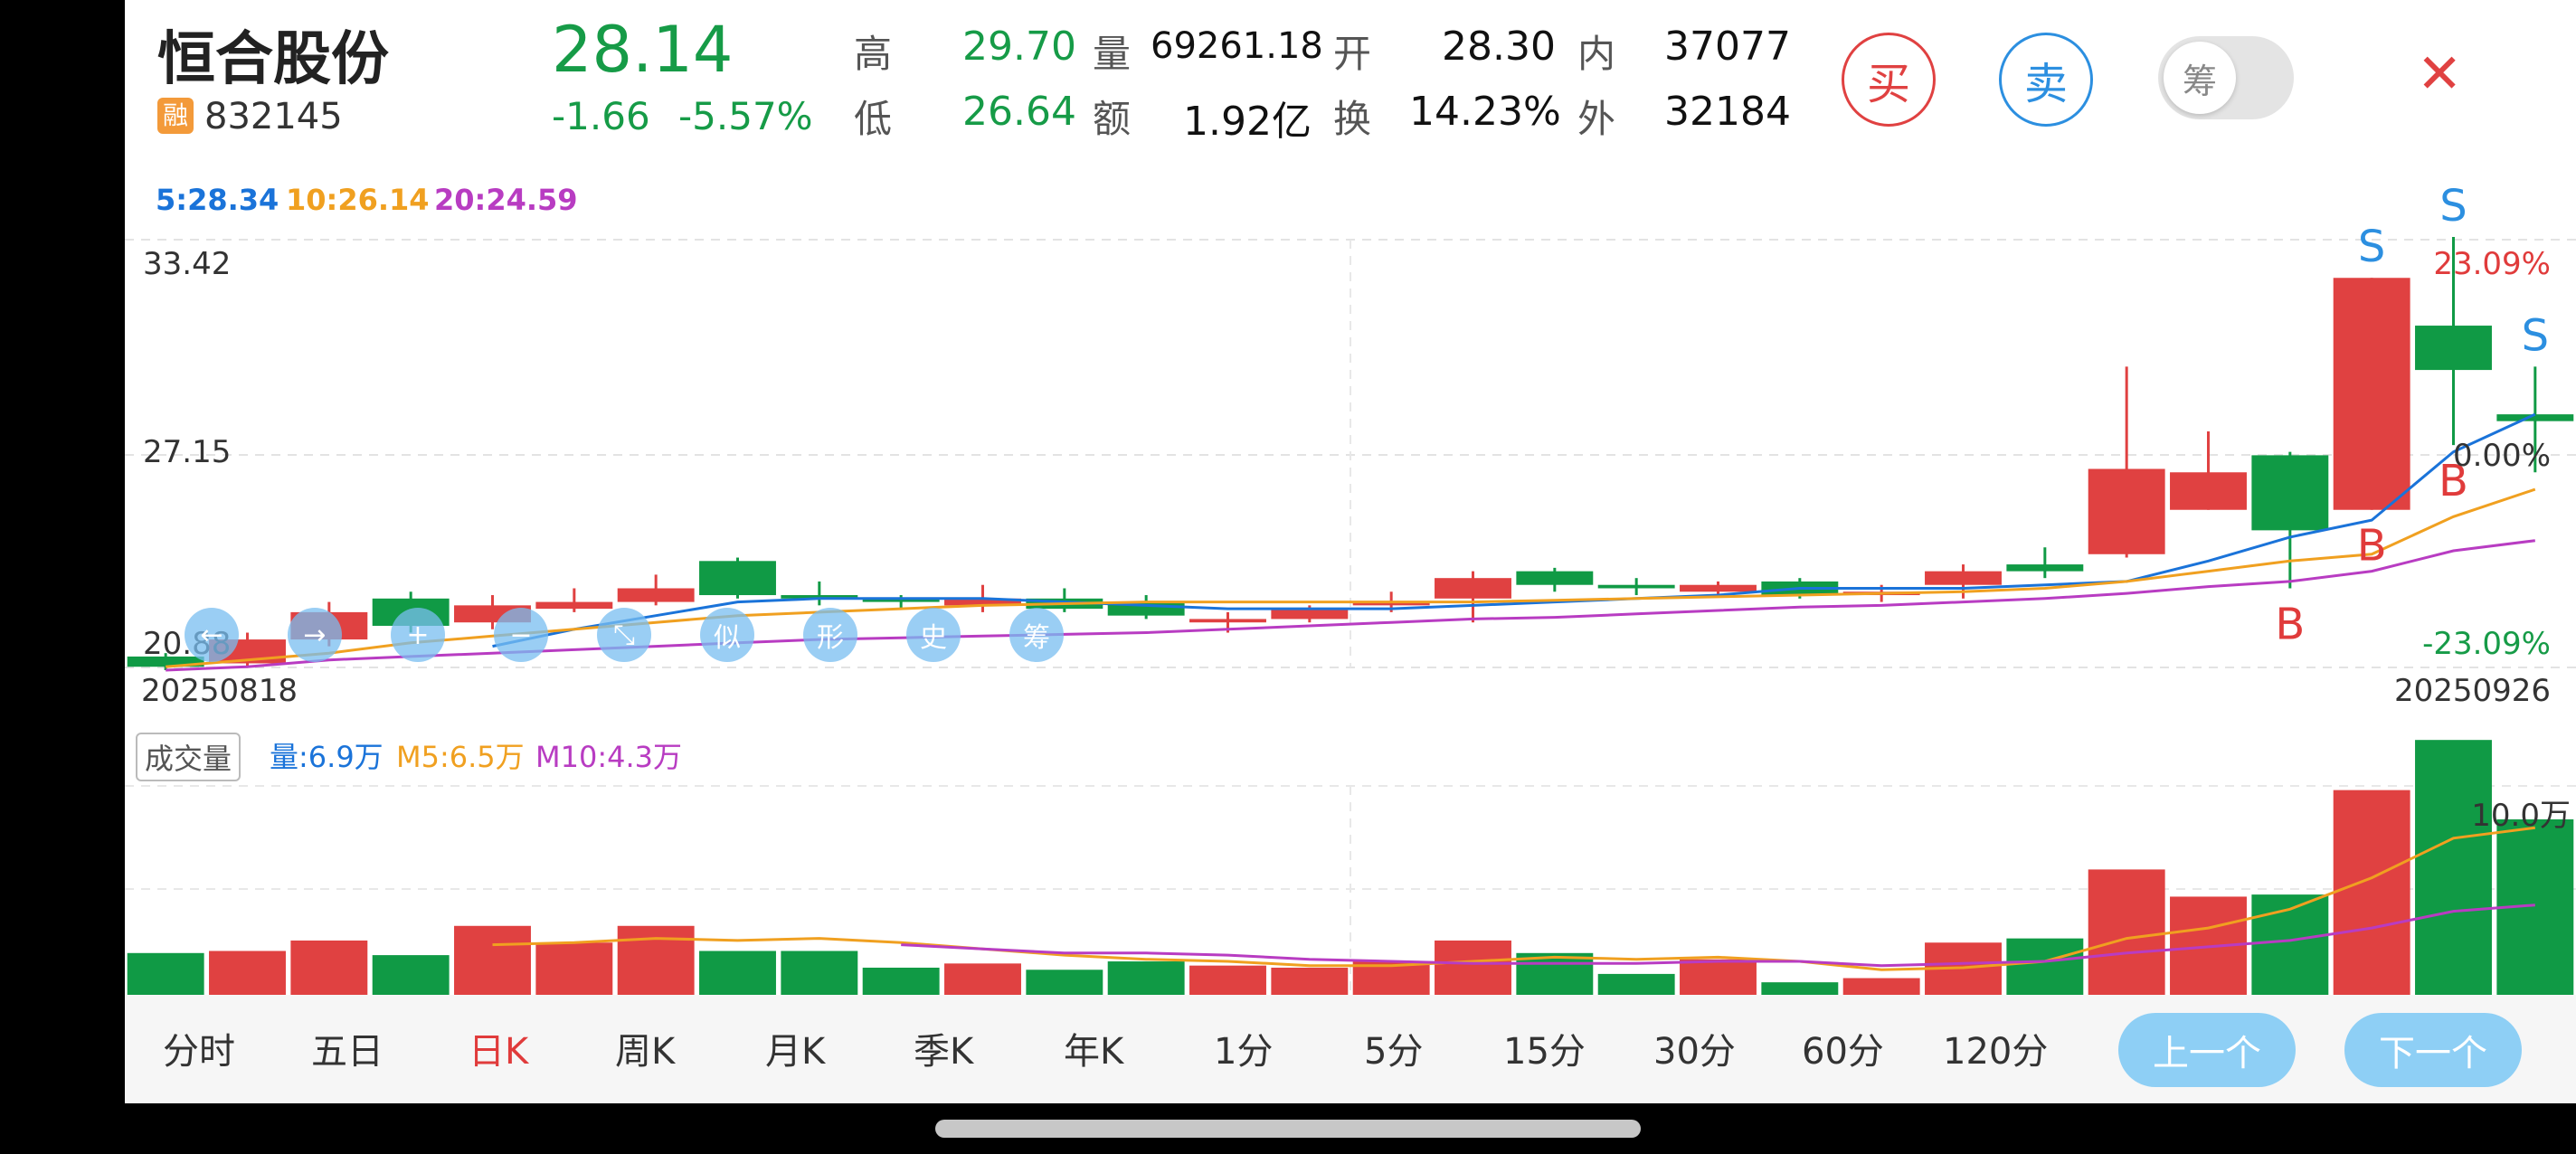  What do you see at coordinates (189, 757) in the screenshot?
I see `volume-indicator-button: 成交量` at bounding box center [189, 757].